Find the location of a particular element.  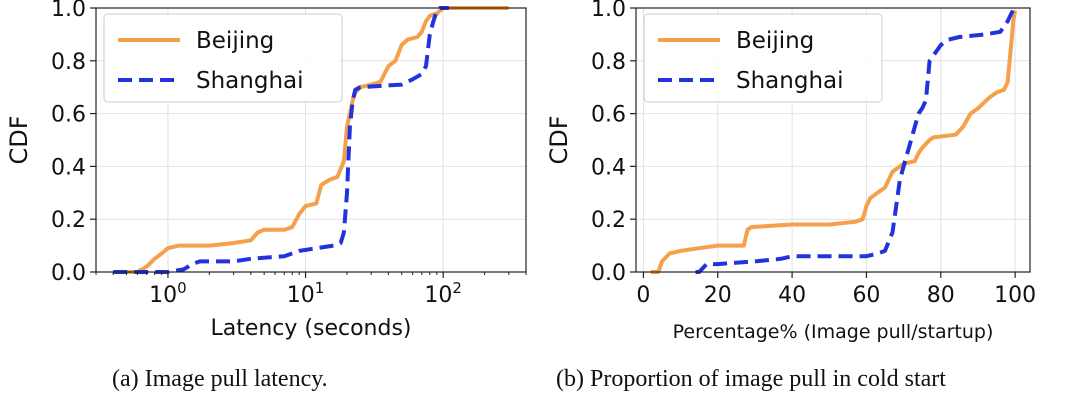

x-tick-label: 0 is located at coordinates (643, 295).